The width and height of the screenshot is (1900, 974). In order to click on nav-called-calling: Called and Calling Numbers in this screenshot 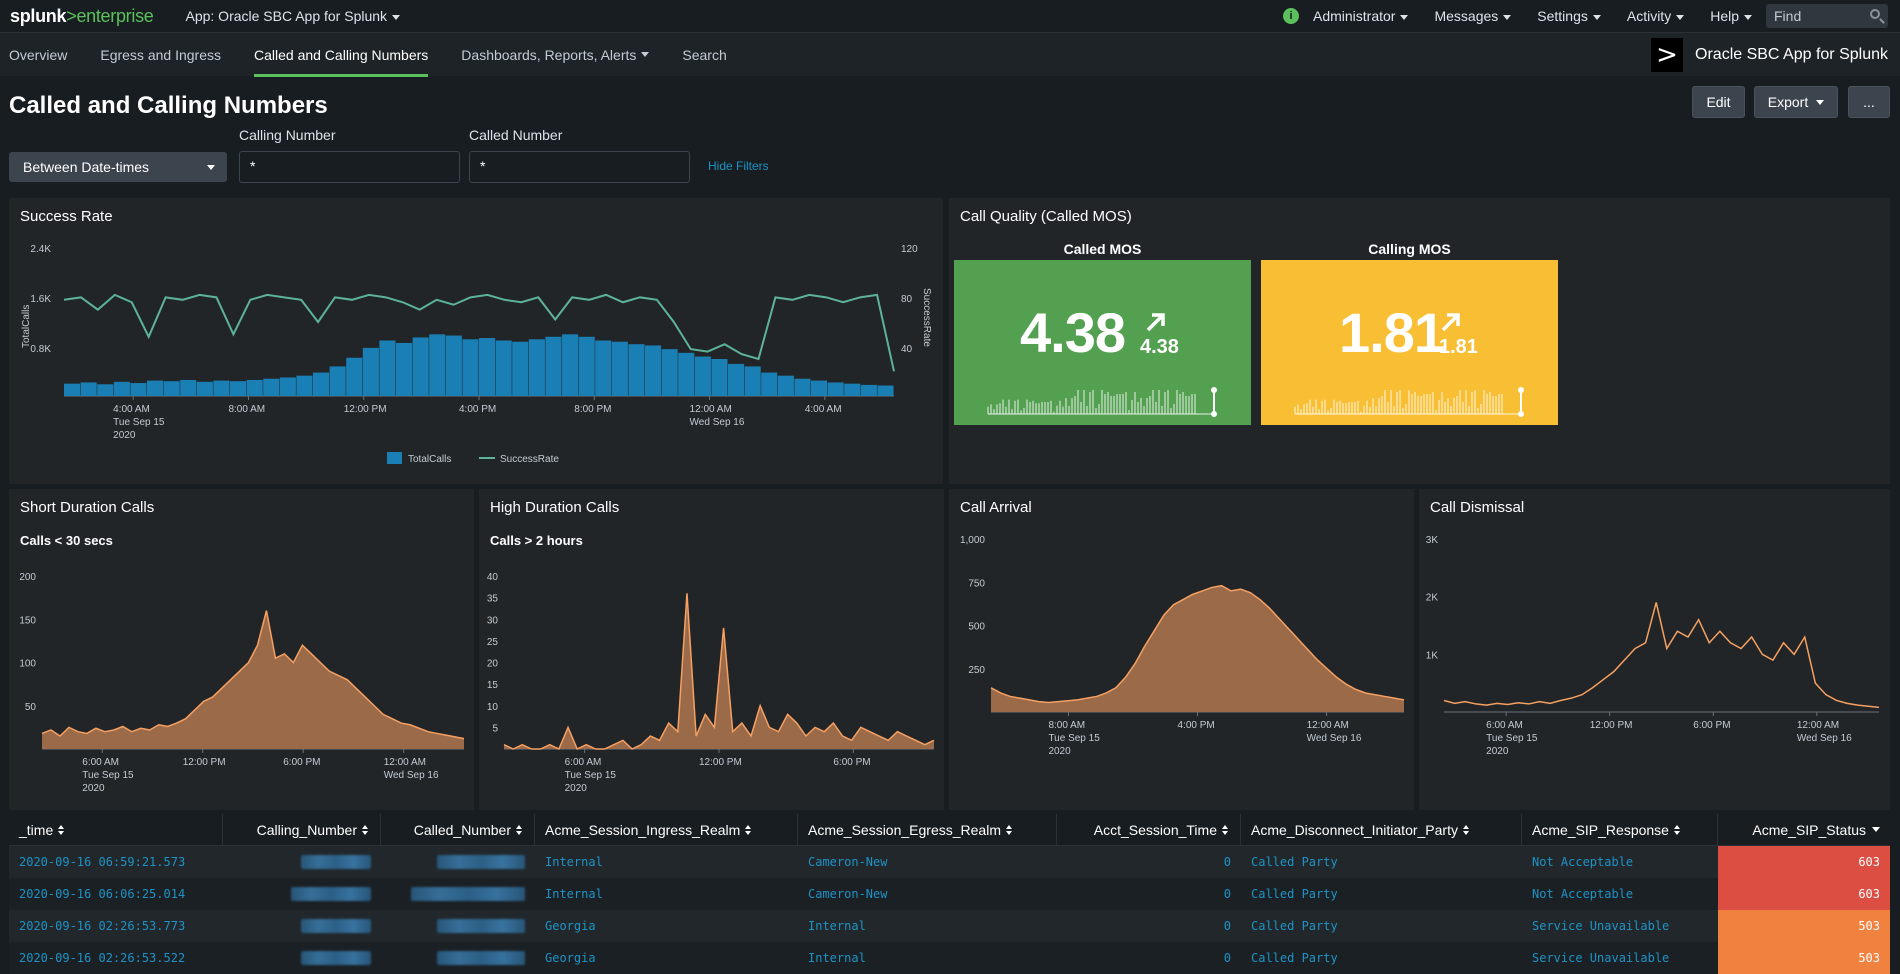, I will do `click(341, 55)`.